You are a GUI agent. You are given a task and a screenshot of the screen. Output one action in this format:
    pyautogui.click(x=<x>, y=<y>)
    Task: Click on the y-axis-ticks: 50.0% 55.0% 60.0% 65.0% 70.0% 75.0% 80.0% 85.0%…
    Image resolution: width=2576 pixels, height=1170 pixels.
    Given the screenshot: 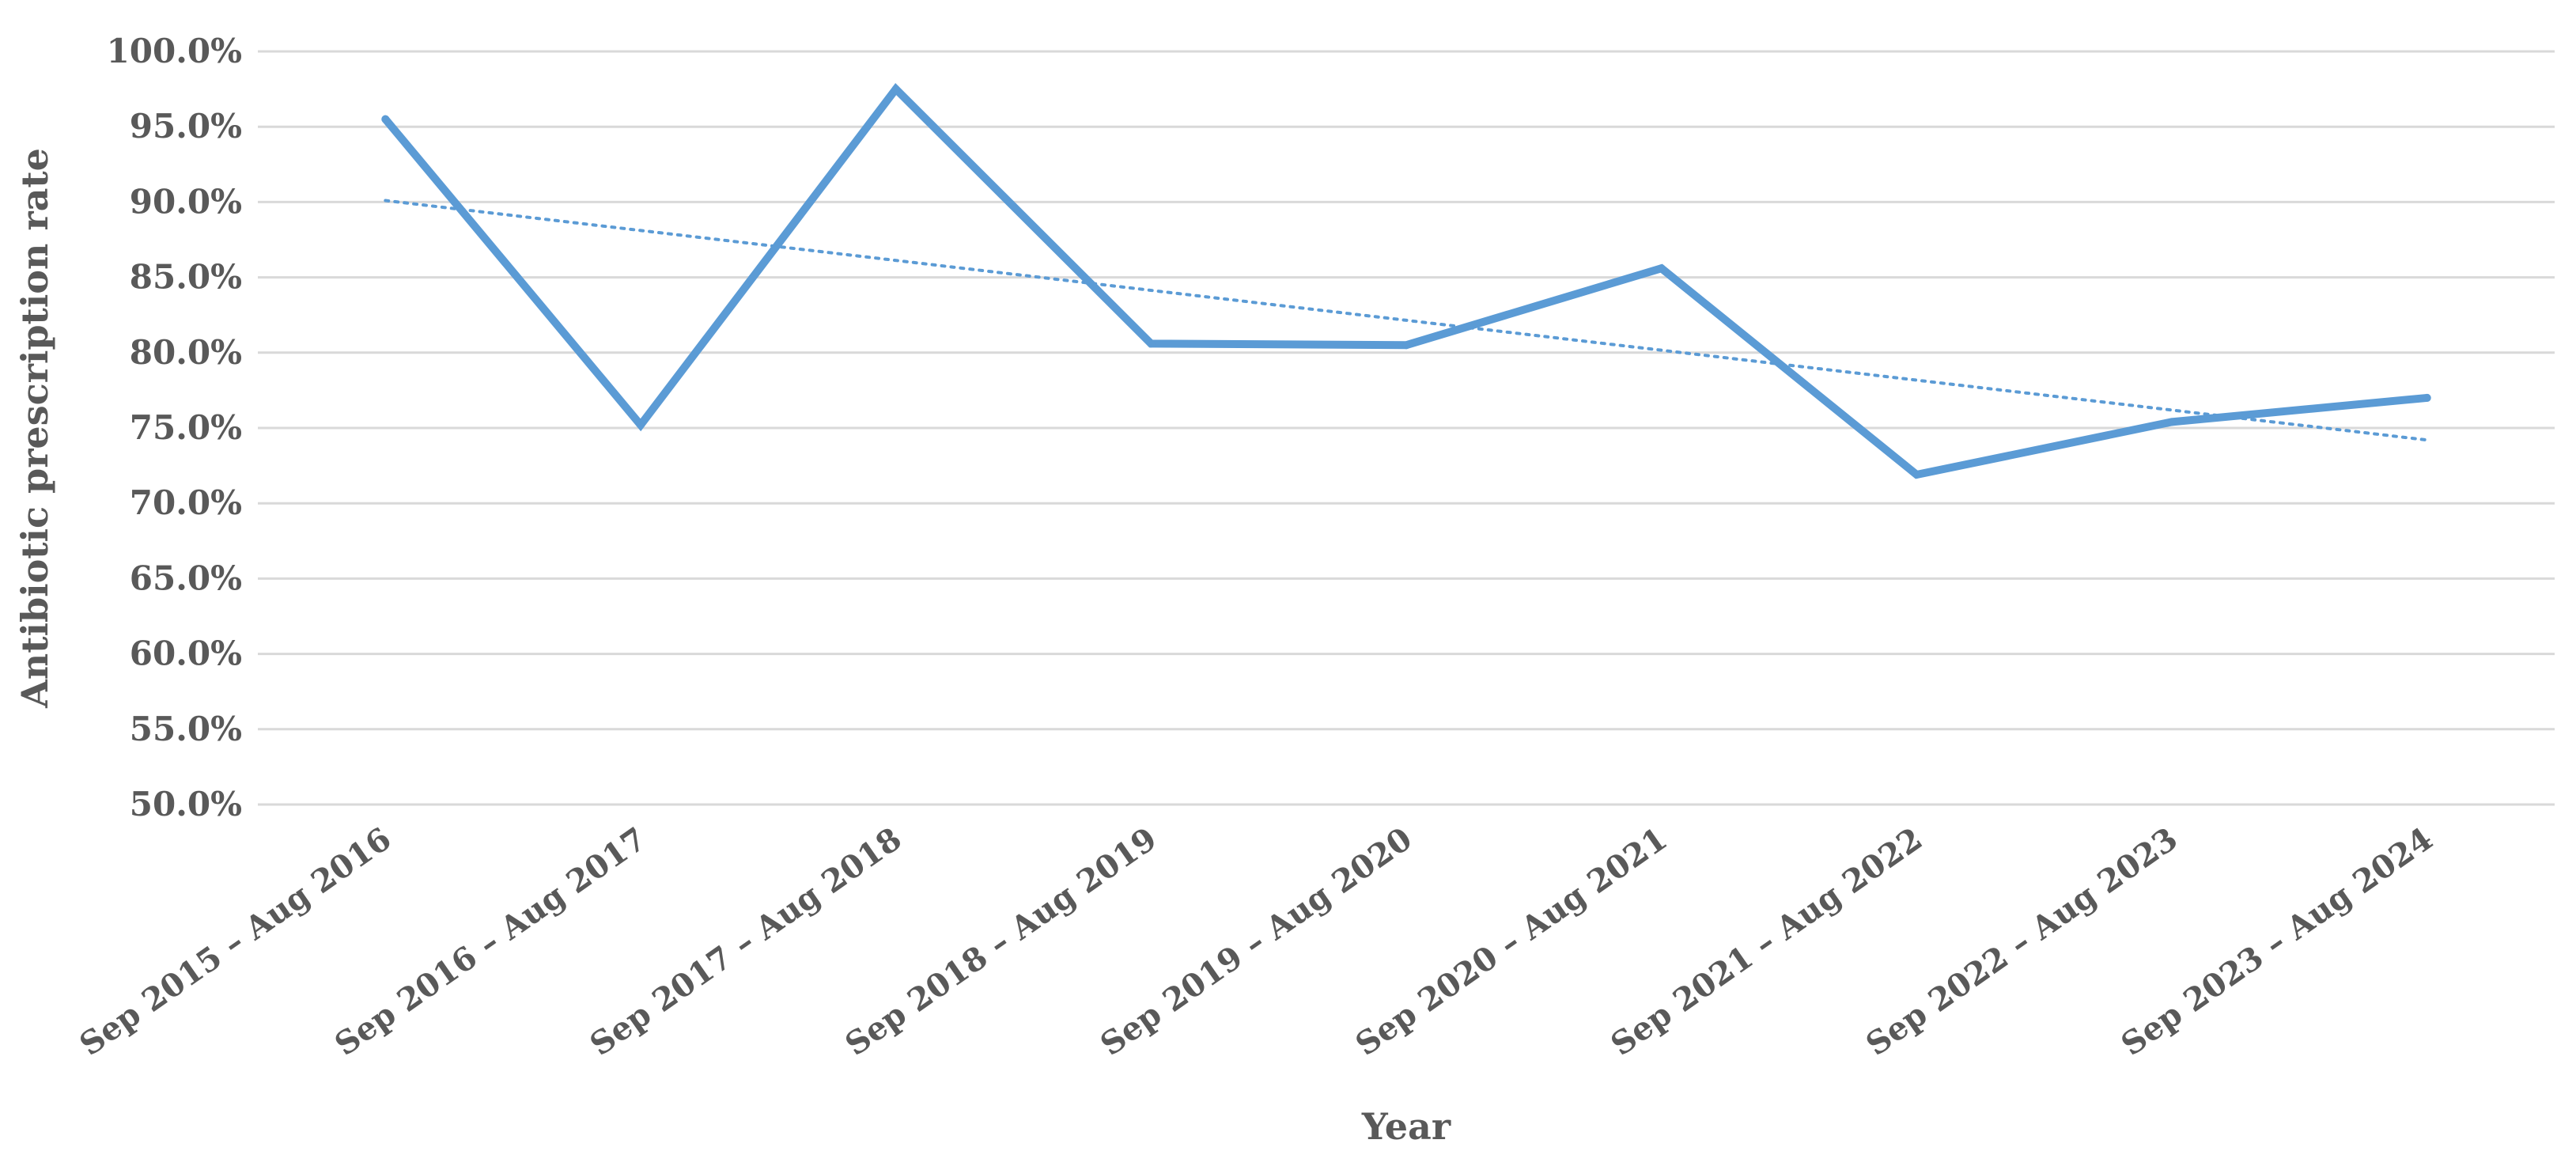 What is the action you would take?
    pyautogui.click(x=175, y=428)
    